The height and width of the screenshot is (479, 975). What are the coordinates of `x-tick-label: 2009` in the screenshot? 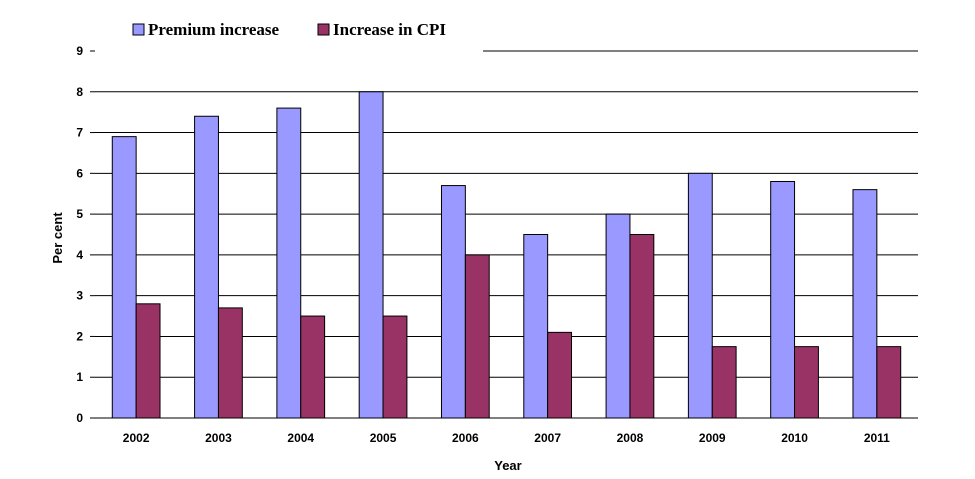 It's located at (712, 438).